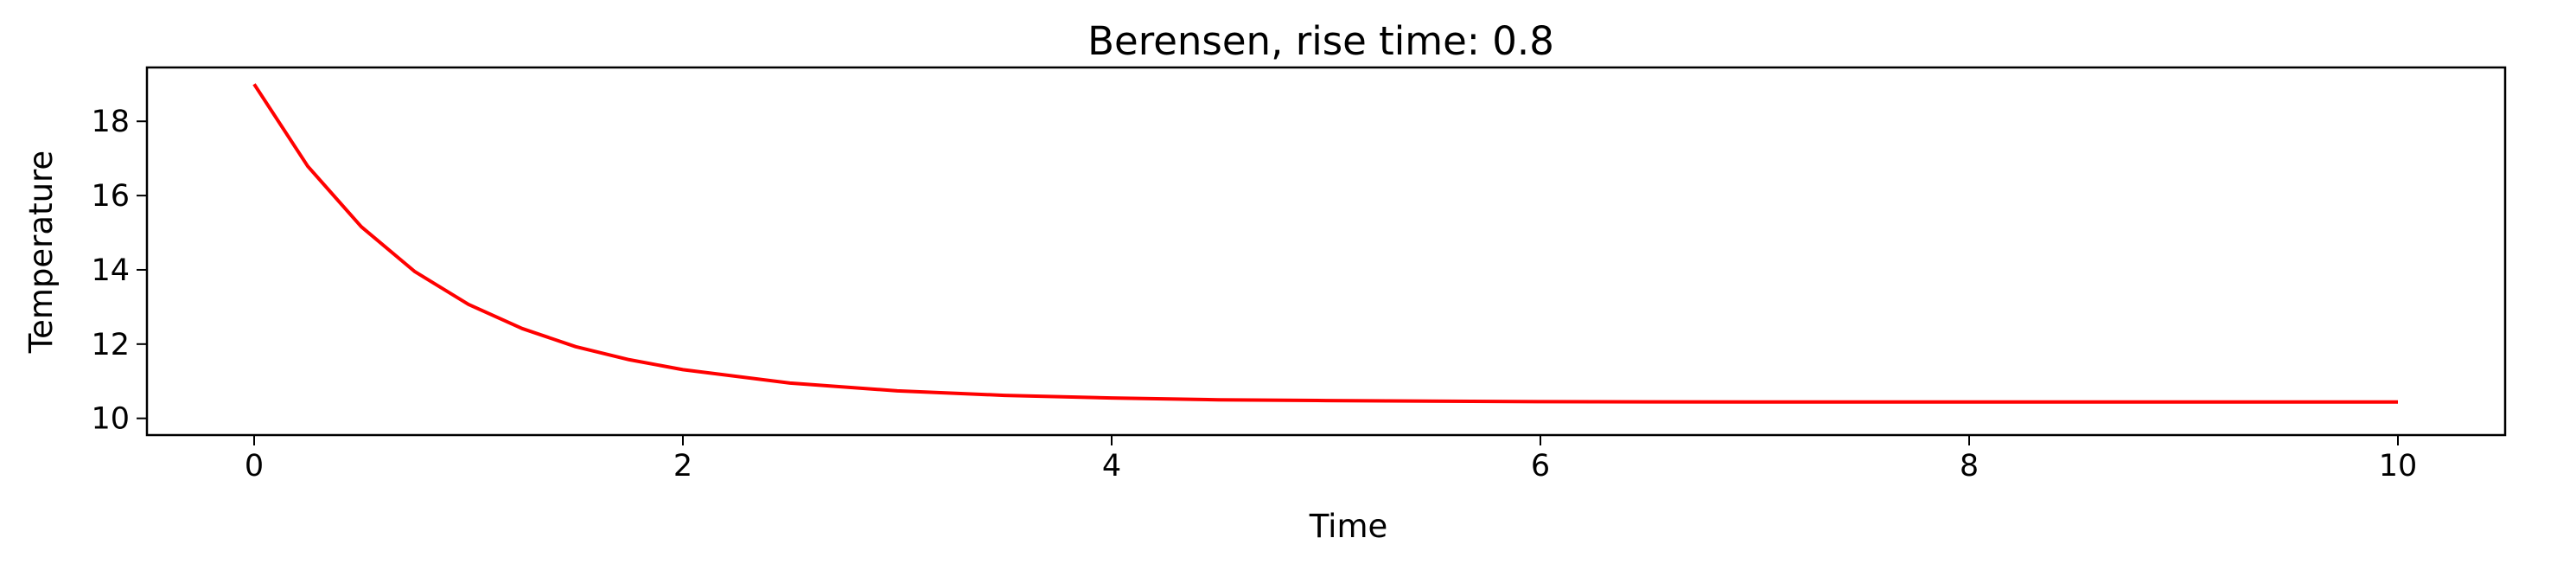 This screenshot has height=570, width=2576. Describe the element at coordinates (254, 467) in the screenshot. I see `x-tick-label: 0` at that location.